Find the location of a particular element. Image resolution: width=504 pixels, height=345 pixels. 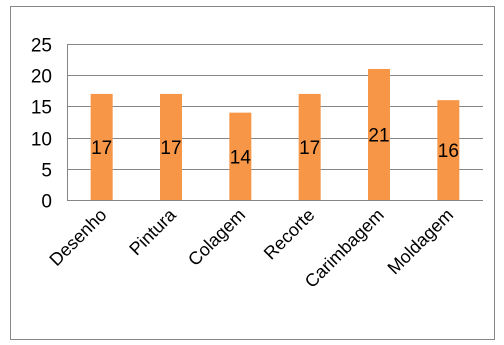

y-tick-label-4: 20 is located at coordinates (41, 77).